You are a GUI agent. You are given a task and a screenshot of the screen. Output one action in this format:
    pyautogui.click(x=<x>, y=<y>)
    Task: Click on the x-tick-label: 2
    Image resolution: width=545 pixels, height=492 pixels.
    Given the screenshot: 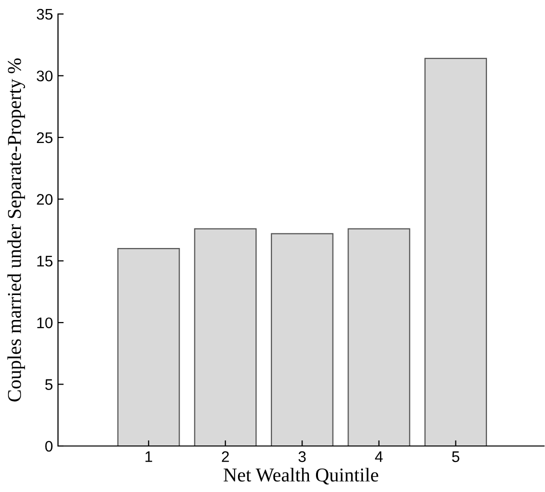 What is the action you would take?
    pyautogui.click(x=225, y=456)
    